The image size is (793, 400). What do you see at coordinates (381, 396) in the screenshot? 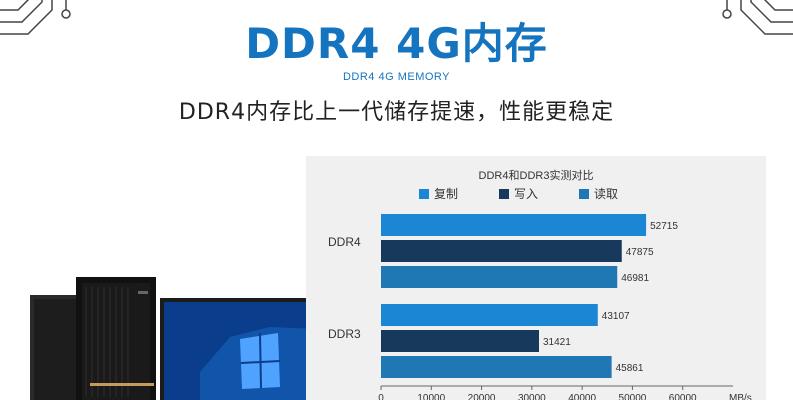
I see `x-tick-label: 0` at bounding box center [381, 396].